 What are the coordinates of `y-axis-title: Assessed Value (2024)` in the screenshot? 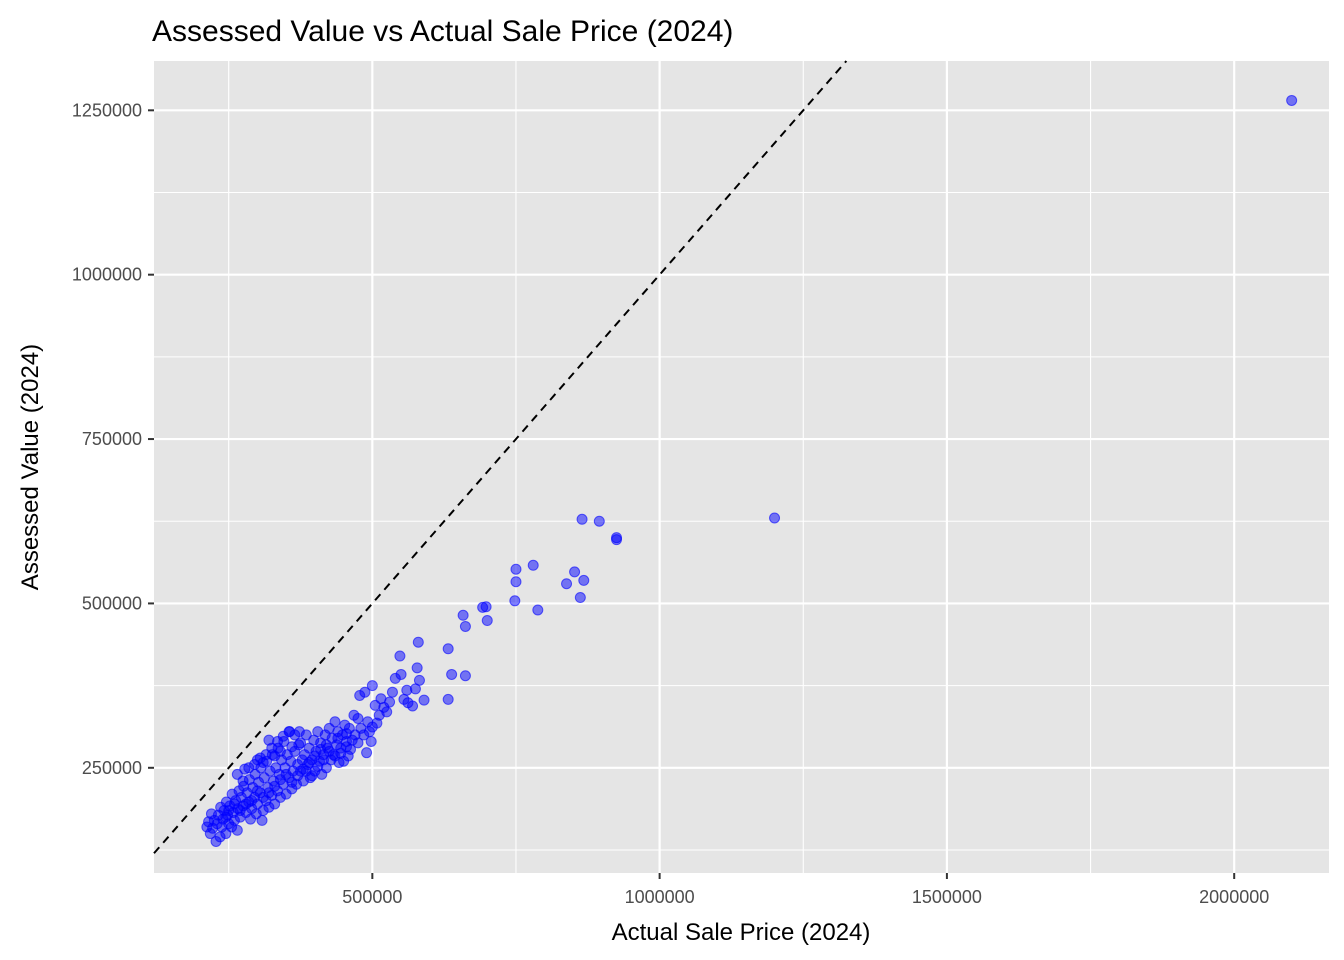 It's located at (30, 467).